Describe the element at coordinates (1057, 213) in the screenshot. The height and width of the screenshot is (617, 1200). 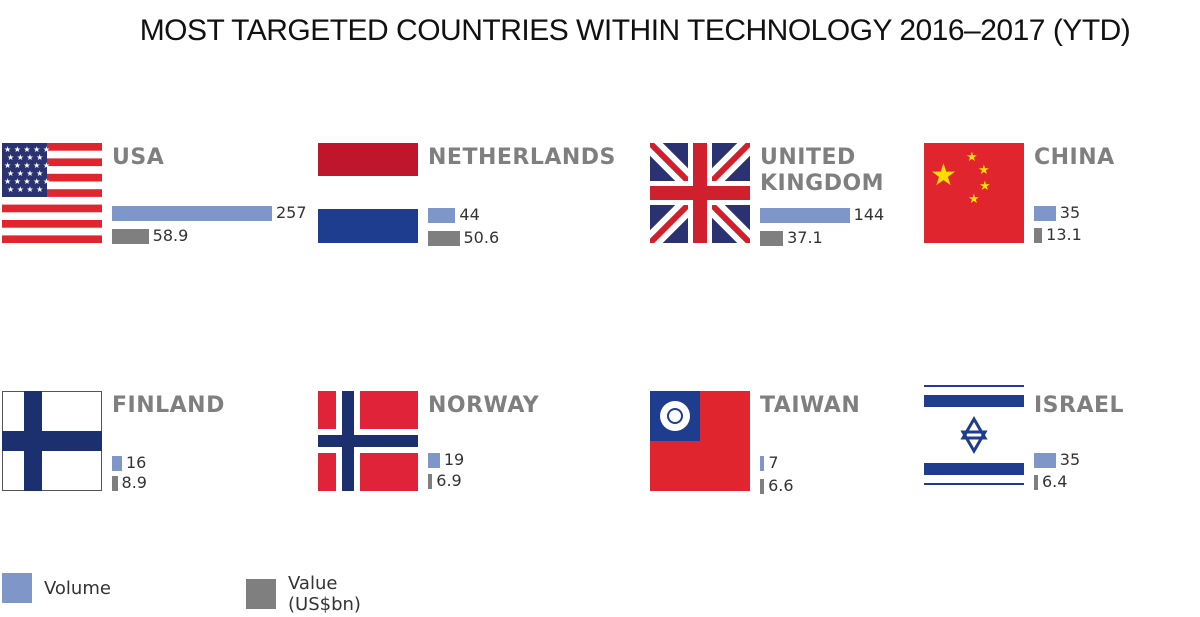
I see `volume-bar-row-china: 35` at that location.